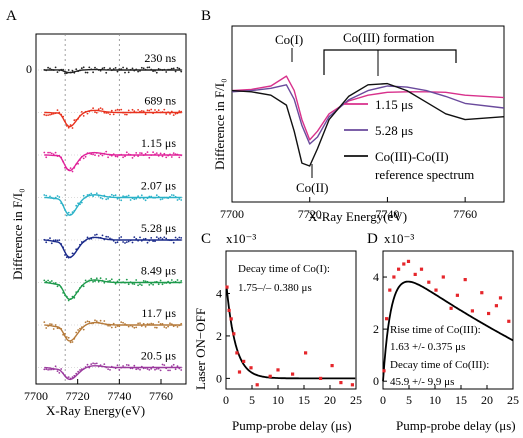 The image size is (523, 438). I want to click on panel-a-ylabel: Difference in F/I₀, so click(17, 234).